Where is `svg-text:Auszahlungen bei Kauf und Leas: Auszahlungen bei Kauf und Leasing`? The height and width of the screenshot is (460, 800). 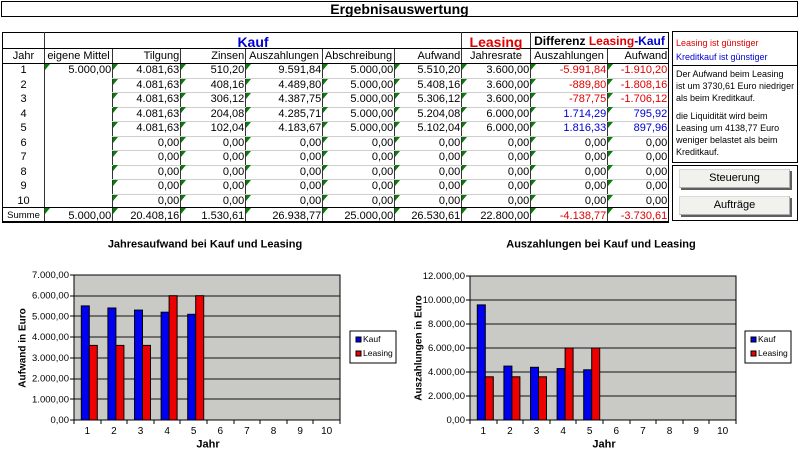
svg-text:Auszahlungen bei Kauf und Leas: Auszahlungen bei Kauf und Leasing is located at coordinates (600, 245).